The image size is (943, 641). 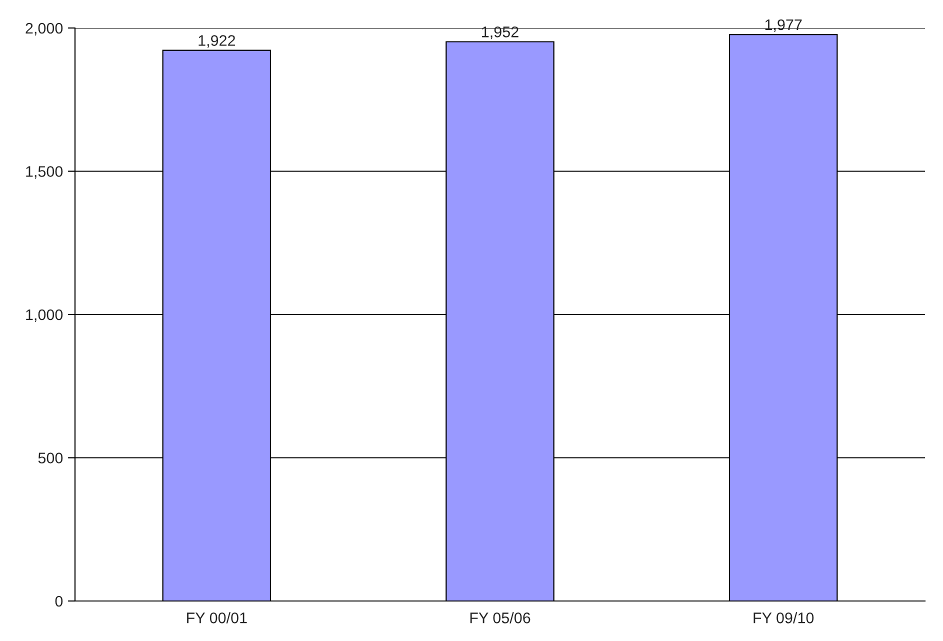 What do you see at coordinates (500, 618) in the screenshot?
I see `x-tick-label: FY 05/06` at bounding box center [500, 618].